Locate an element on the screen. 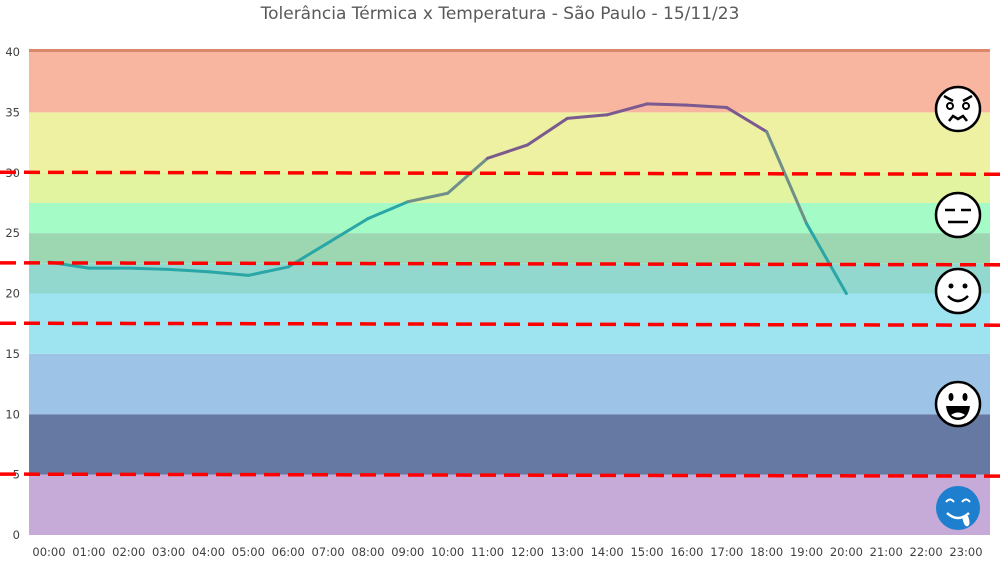 The width and height of the screenshot is (1000, 566). x-tick-label: 00:00 is located at coordinates (48, 552).